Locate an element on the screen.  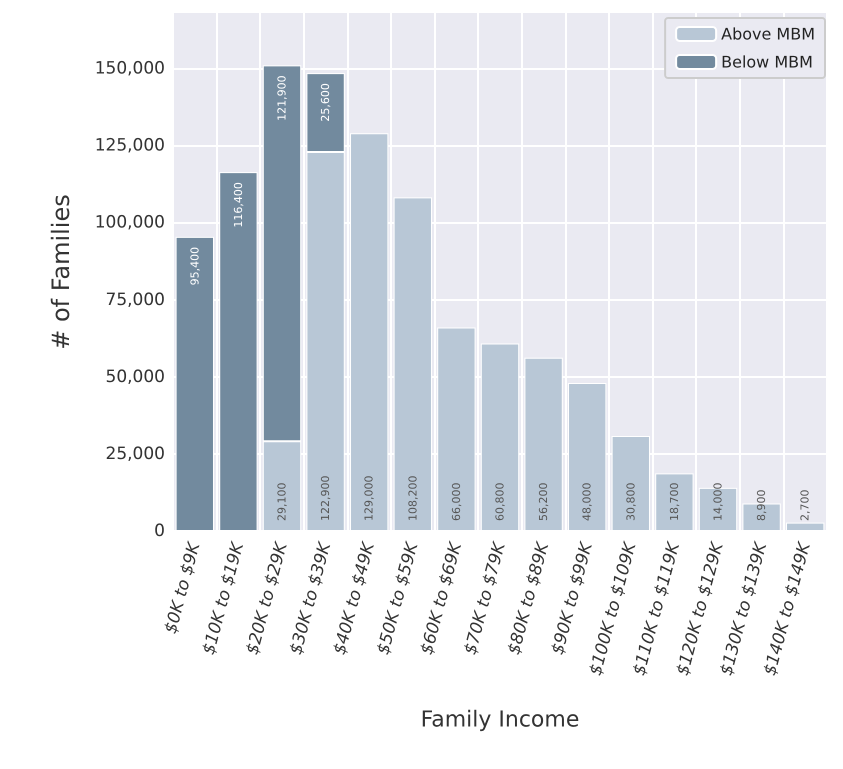
data-label: 60,800 is located at coordinates (500, 501).